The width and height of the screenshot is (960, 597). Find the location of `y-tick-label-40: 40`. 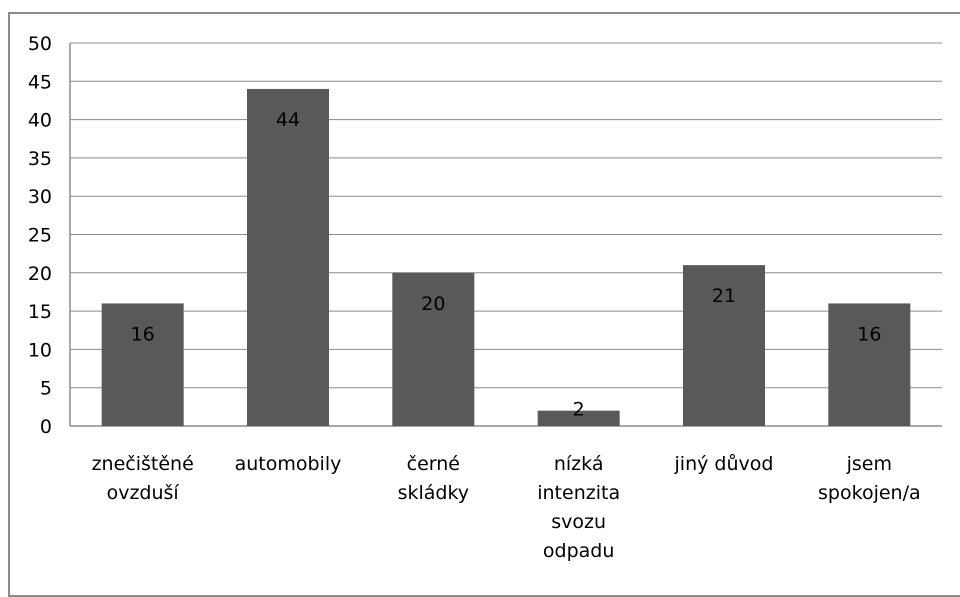

y-tick-label-40: 40 is located at coordinates (40, 121).